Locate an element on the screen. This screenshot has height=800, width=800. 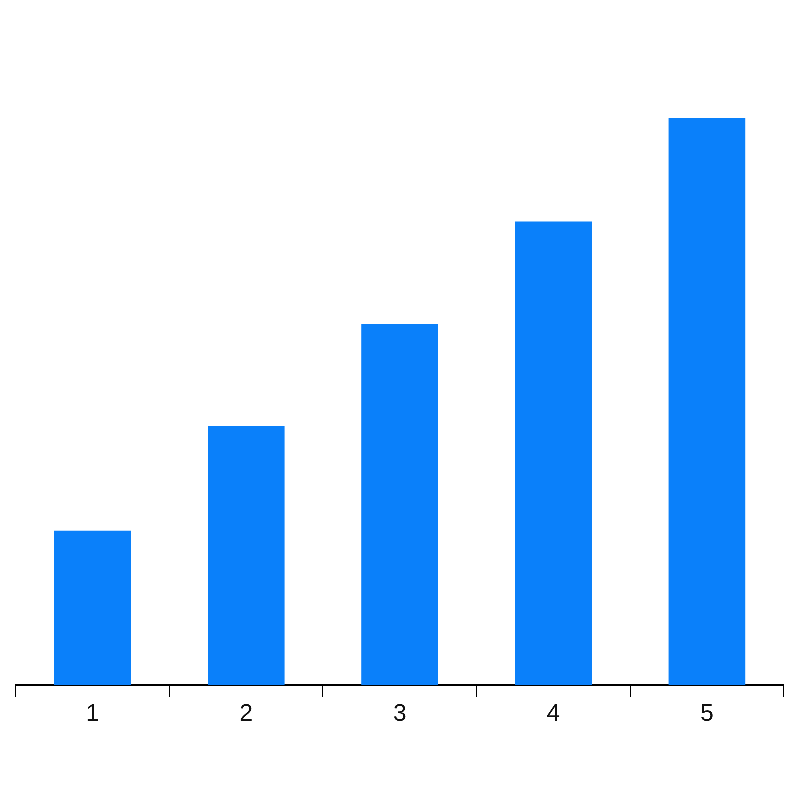
x-tick-label: 3 is located at coordinates (400, 714).